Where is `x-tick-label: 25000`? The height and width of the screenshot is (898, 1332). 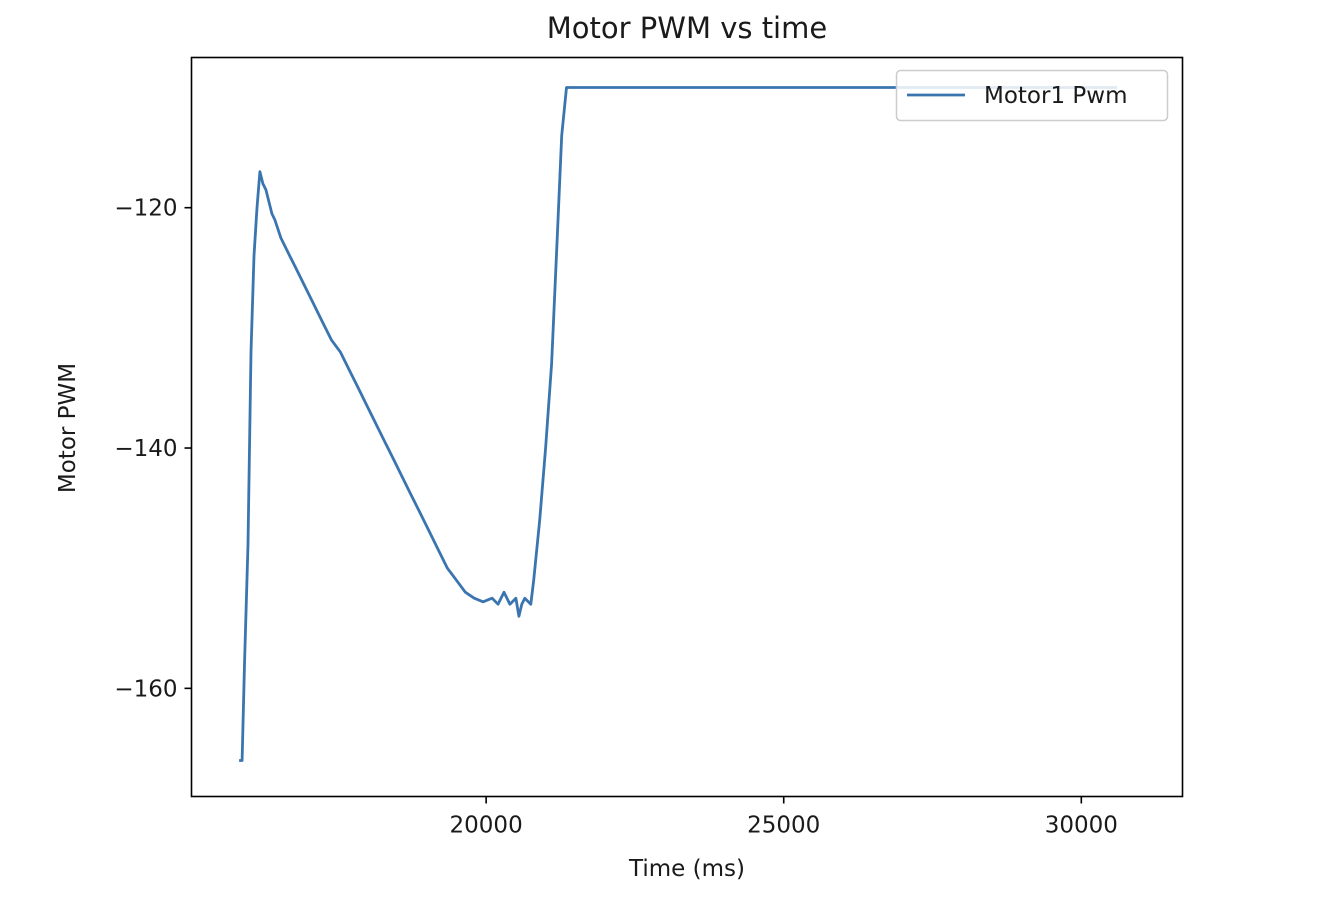
x-tick-label: 25000 is located at coordinates (783, 826).